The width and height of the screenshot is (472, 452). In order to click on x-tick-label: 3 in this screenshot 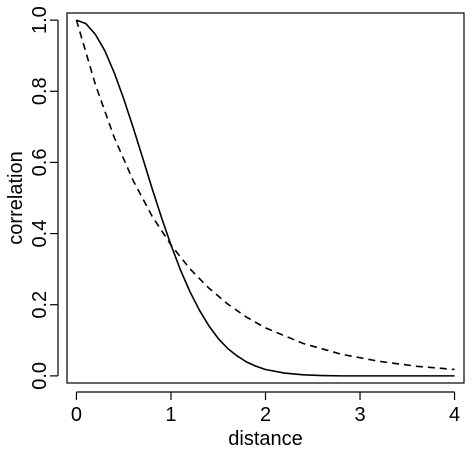, I will do `click(359, 415)`.